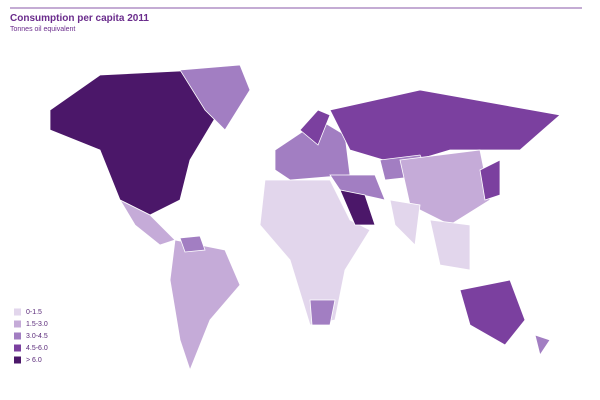 The height and width of the screenshot is (400, 600). Describe the element at coordinates (450, 245) in the screenshot. I see `southeast-asia` at that location.